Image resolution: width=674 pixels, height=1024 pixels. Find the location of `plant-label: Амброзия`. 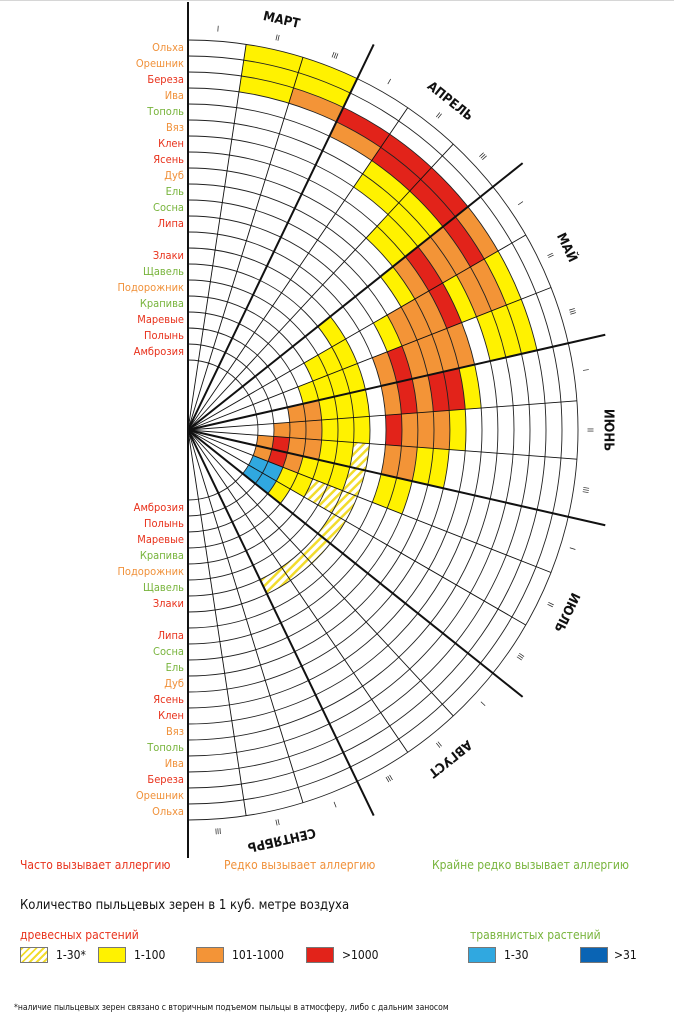

plant-label: Амброзия is located at coordinates (159, 507).